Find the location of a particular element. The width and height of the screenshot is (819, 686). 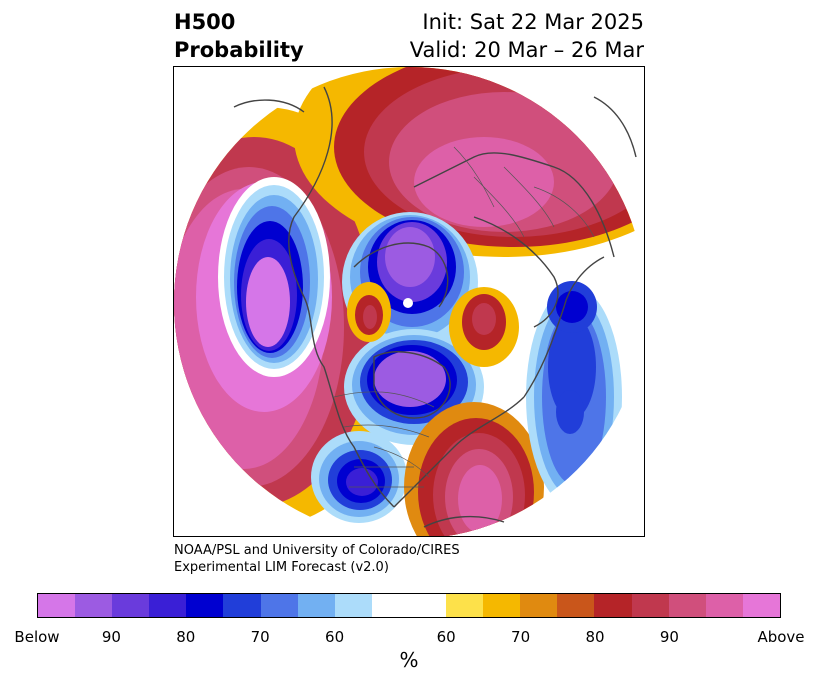

init-date: Init: Sat 22 Mar 2025 is located at coordinates (533, 22).